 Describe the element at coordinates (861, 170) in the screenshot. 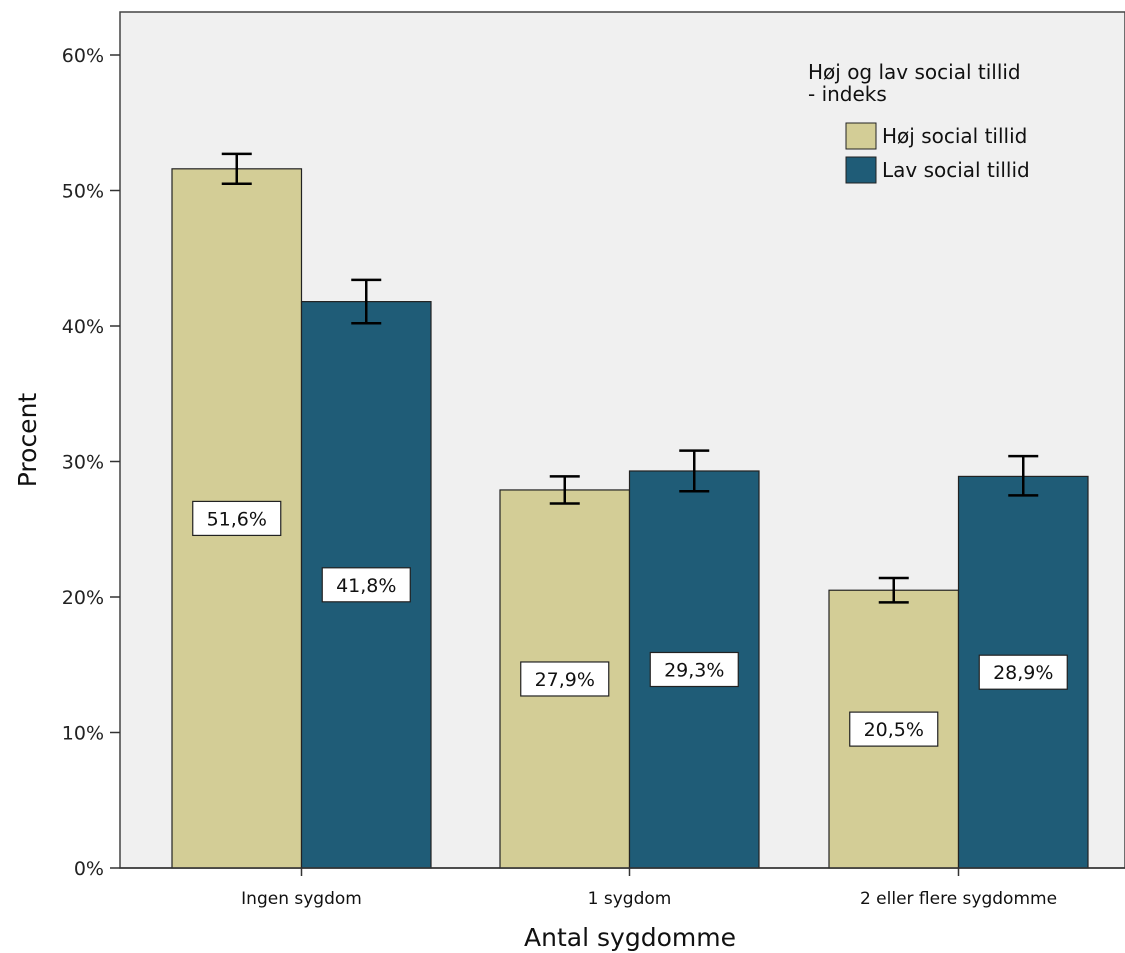

I see `legend-swatch-lav` at that location.